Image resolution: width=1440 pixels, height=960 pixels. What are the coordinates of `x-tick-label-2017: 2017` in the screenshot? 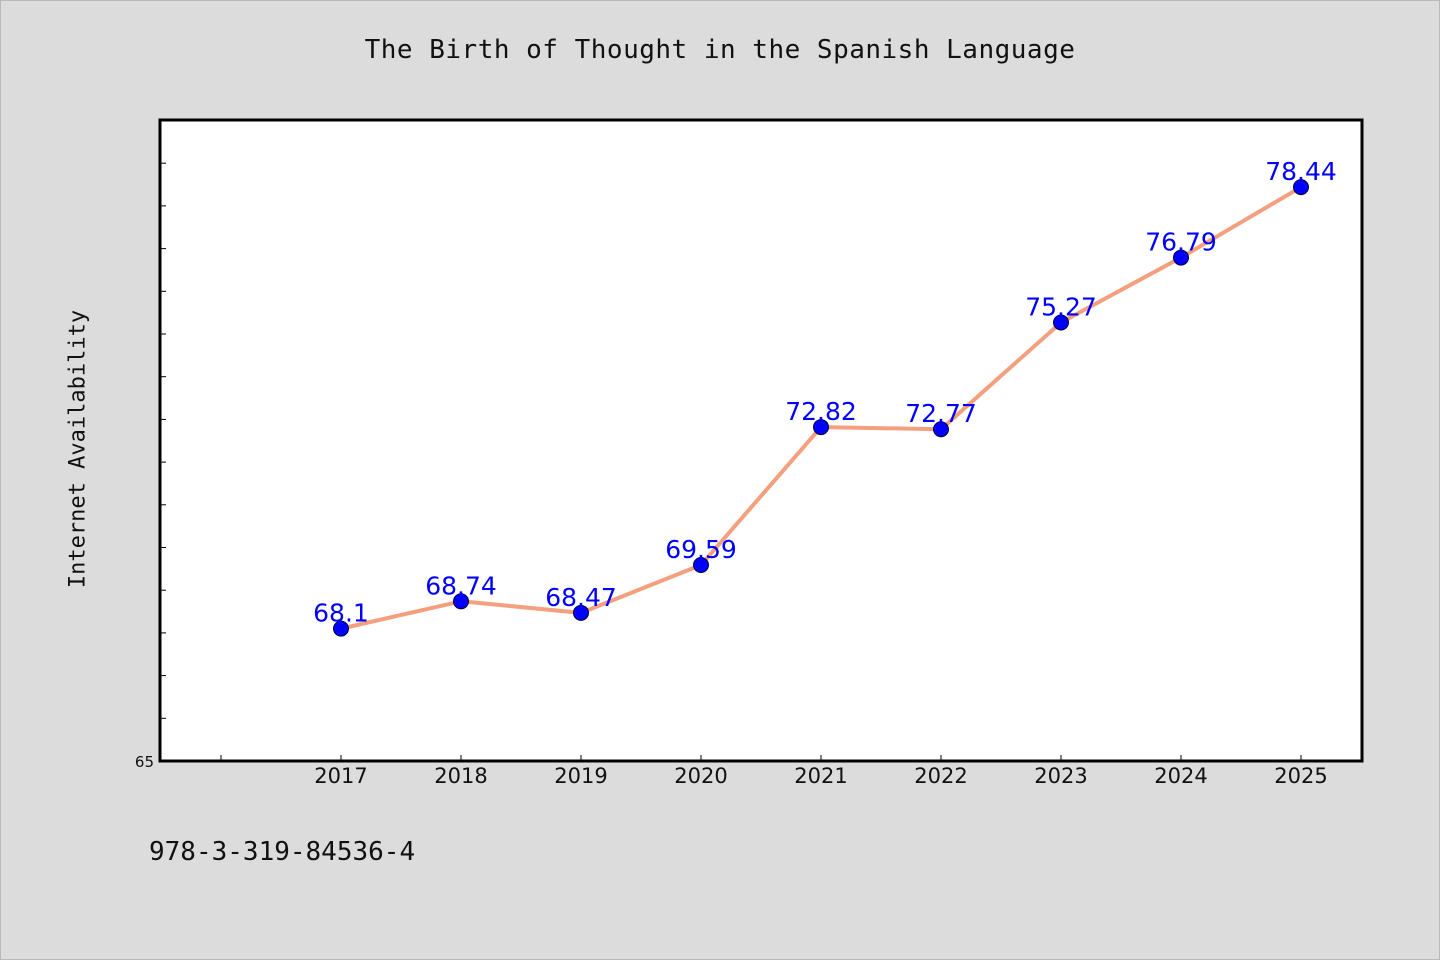 It's located at (340, 776).